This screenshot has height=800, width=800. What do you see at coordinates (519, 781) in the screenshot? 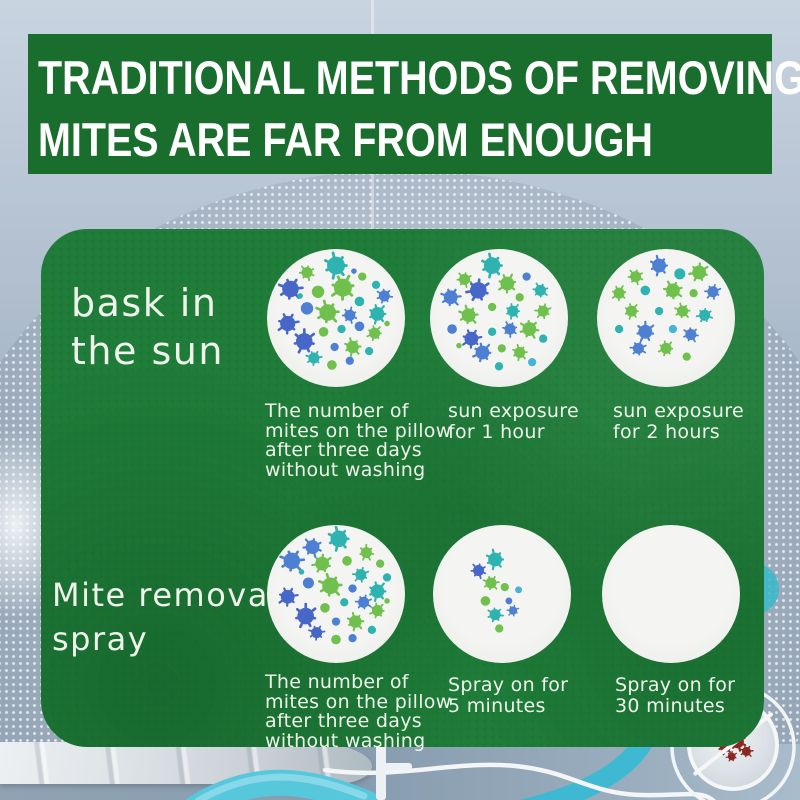
I see `white-cord` at bounding box center [519, 781].